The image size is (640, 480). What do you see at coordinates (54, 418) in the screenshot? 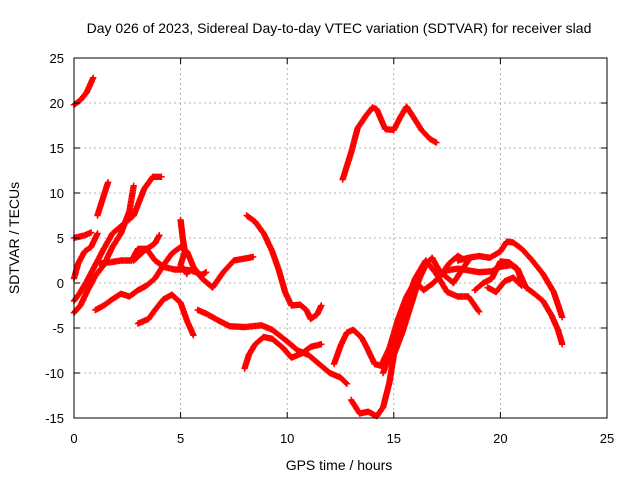
I see `y-tick-label: -15` at bounding box center [54, 418].